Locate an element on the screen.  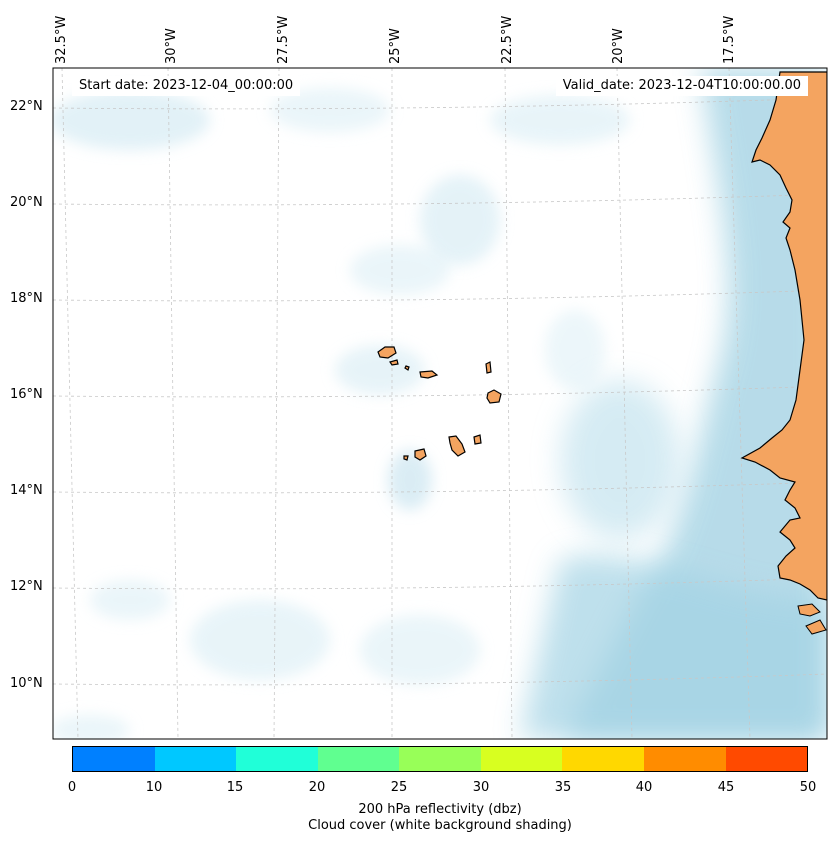
island-santiago is located at coordinates (457, 446).